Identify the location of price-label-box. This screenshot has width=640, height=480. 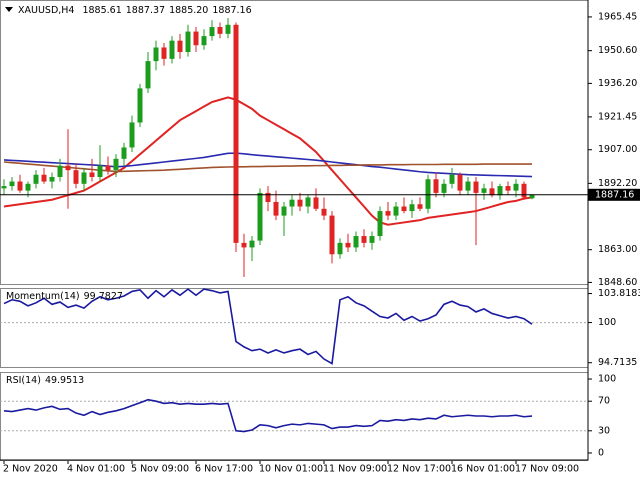
(614, 194).